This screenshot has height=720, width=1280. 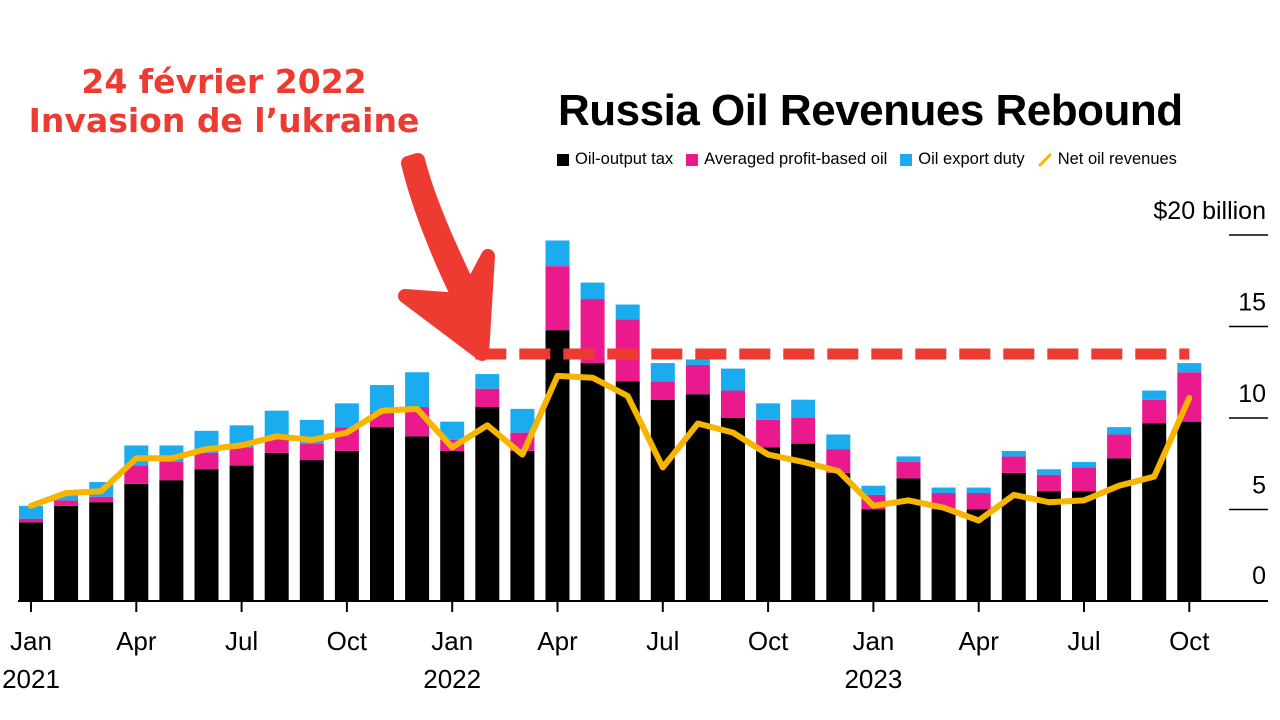 I want to click on y-tick-label: 0, so click(x=1259, y=576).